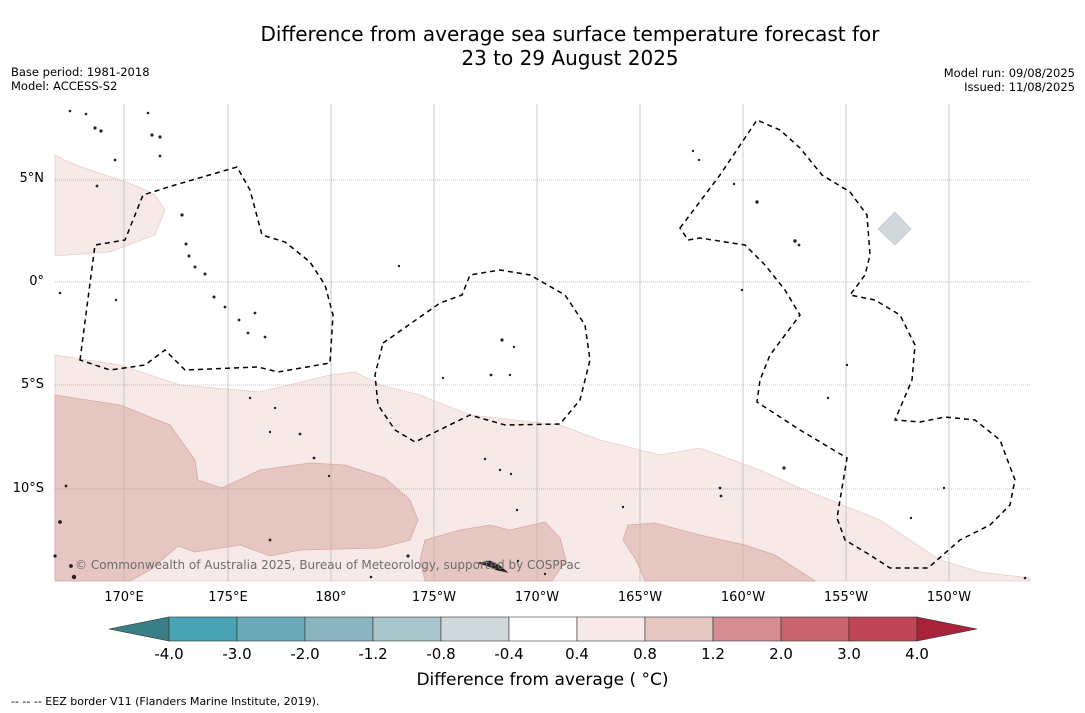 This screenshot has width=1085, height=713. What do you see at coordinates (228, 597) in the screenshot?
I see `lon-label-175e: 175°E` at bounding box center [228, 597].